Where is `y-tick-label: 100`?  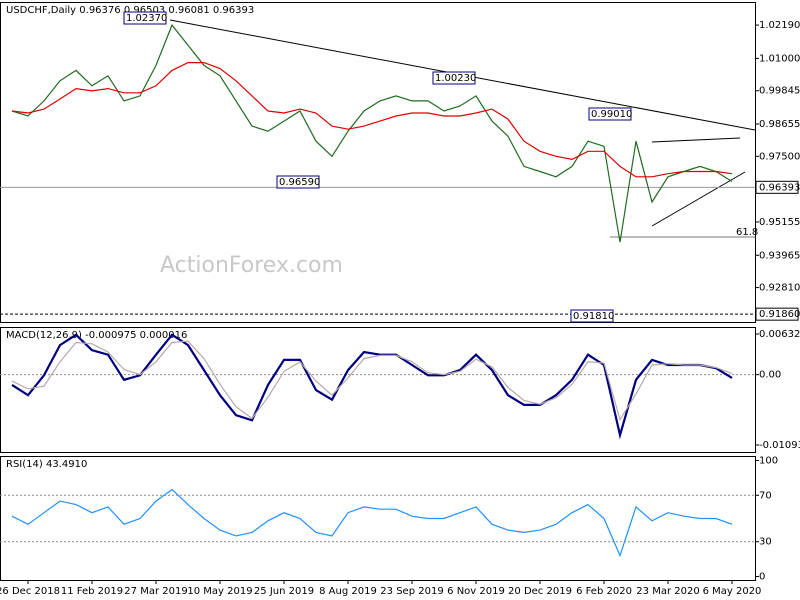
y-tick-label: 100 is located at coordinates (768, 460).